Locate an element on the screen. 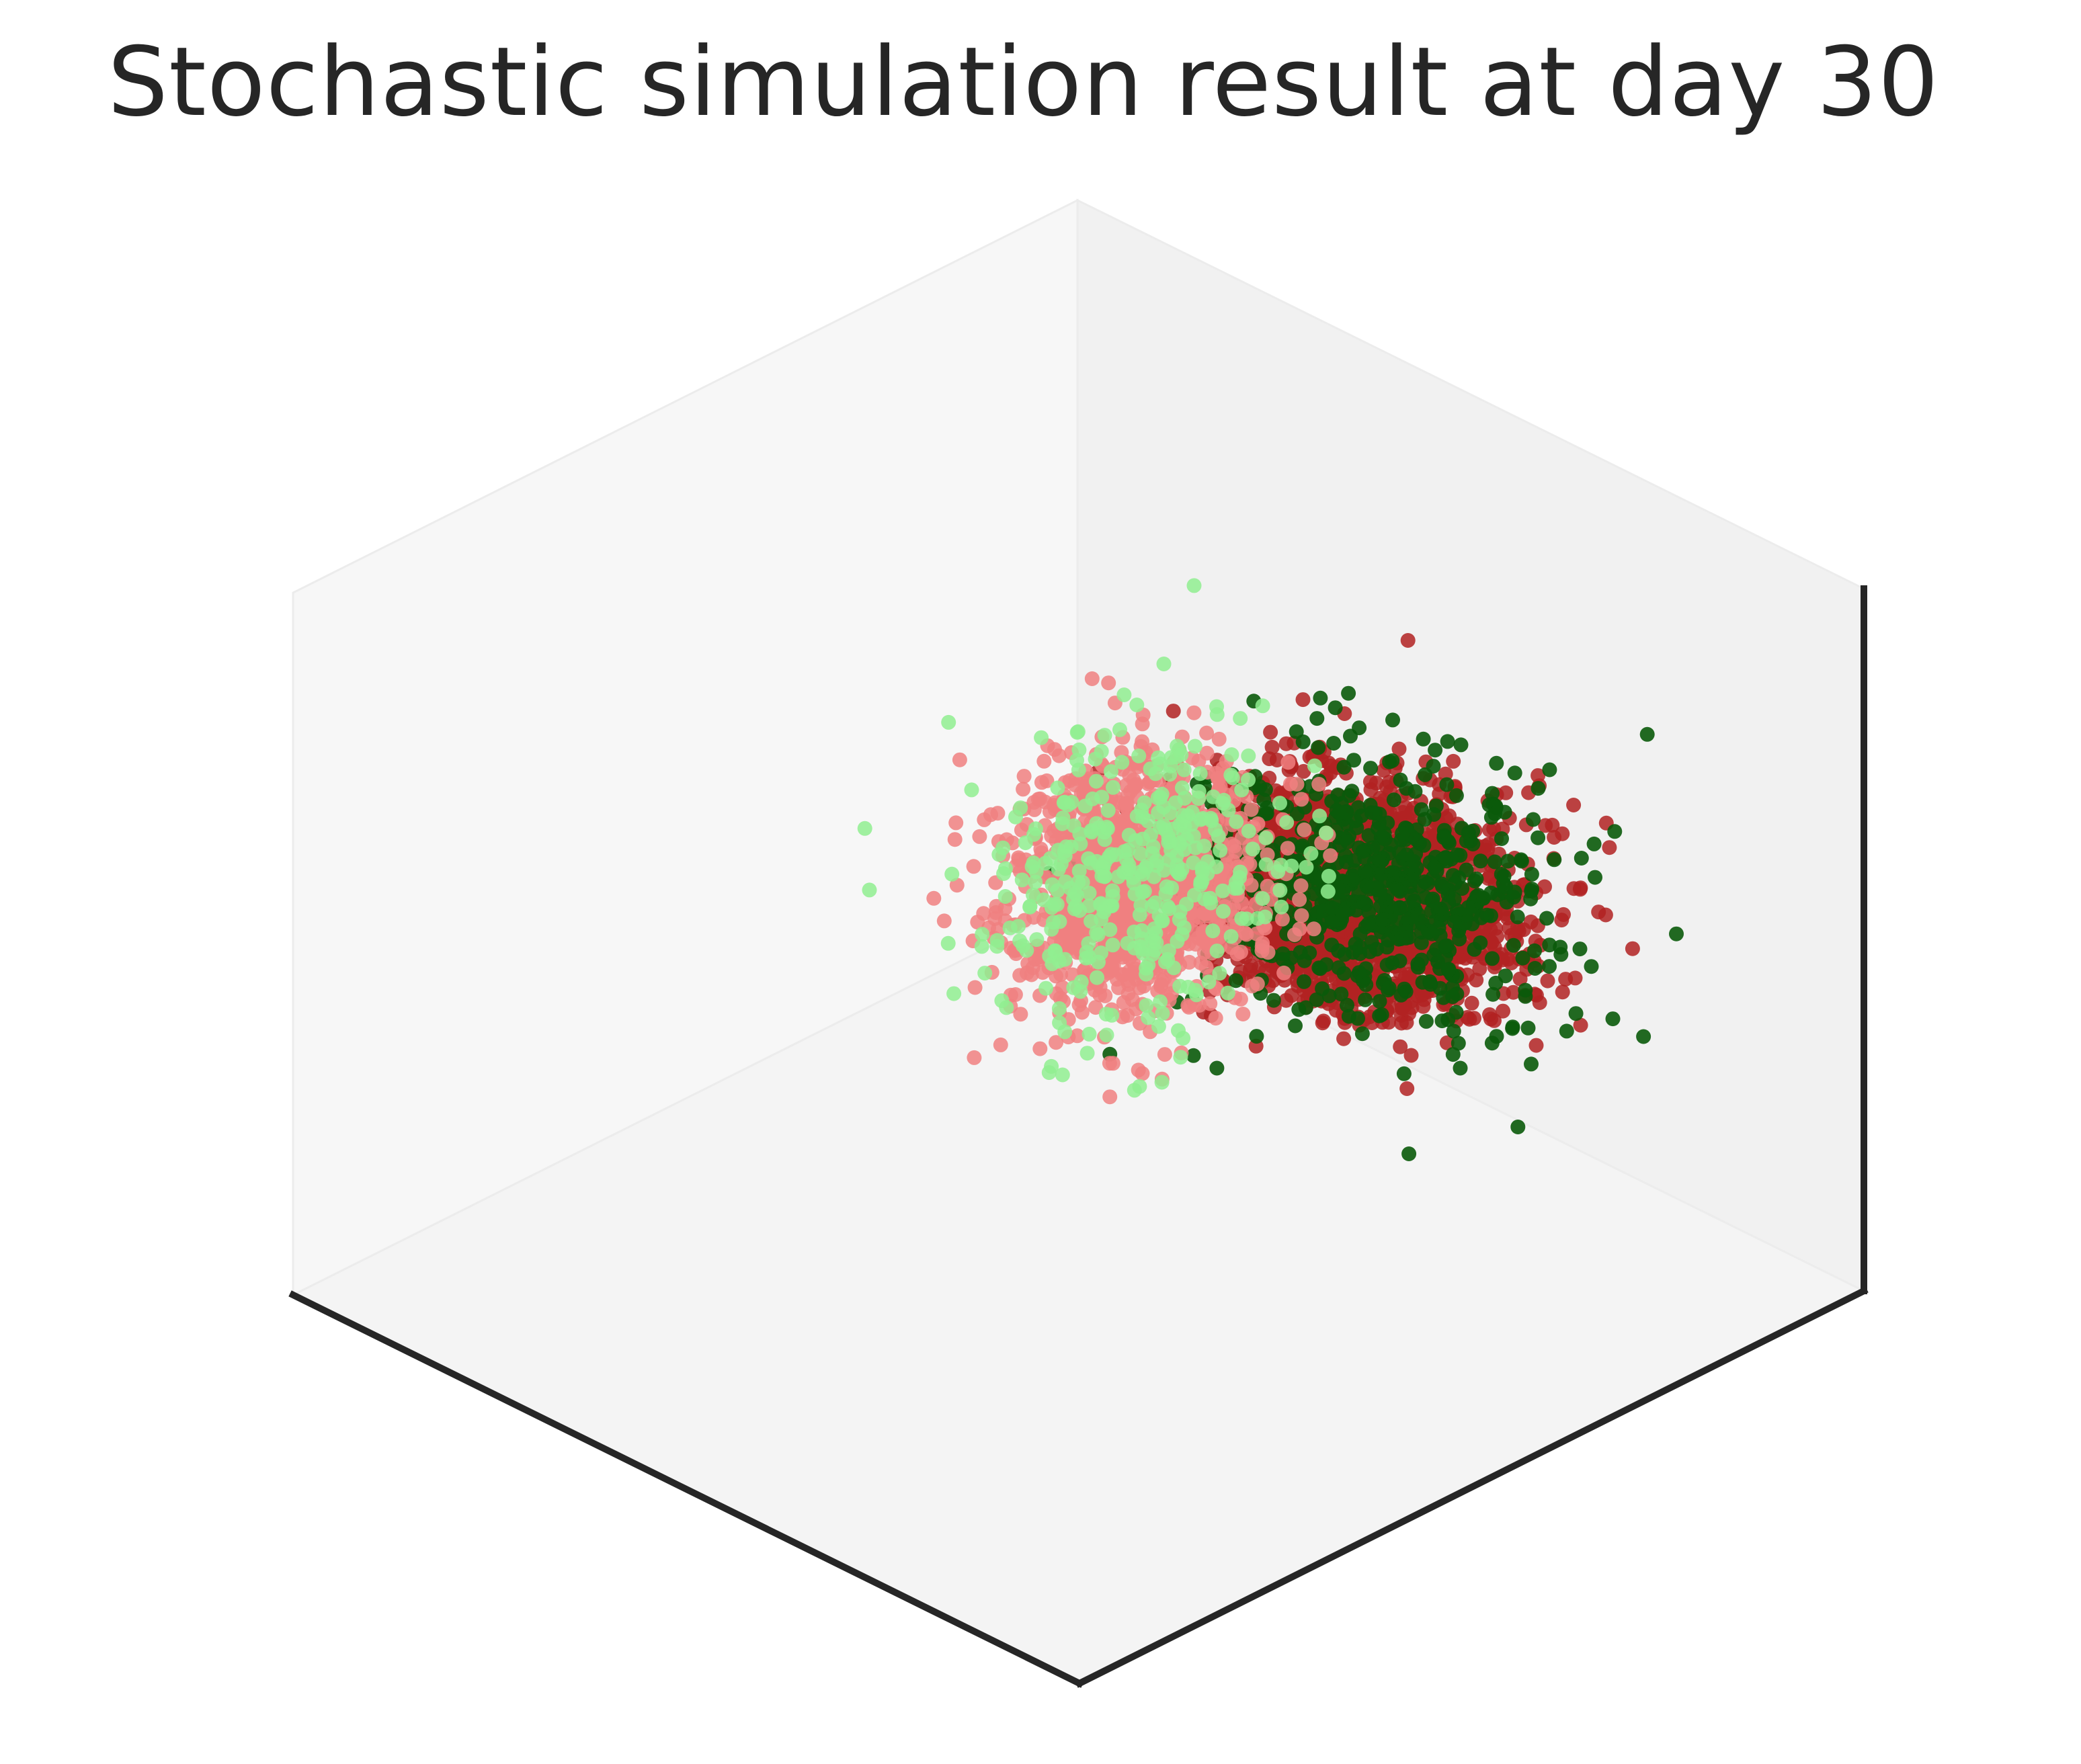 The width and height of the screenshot is (2081, 1764). data-points is located at coordinates (1270, 870).